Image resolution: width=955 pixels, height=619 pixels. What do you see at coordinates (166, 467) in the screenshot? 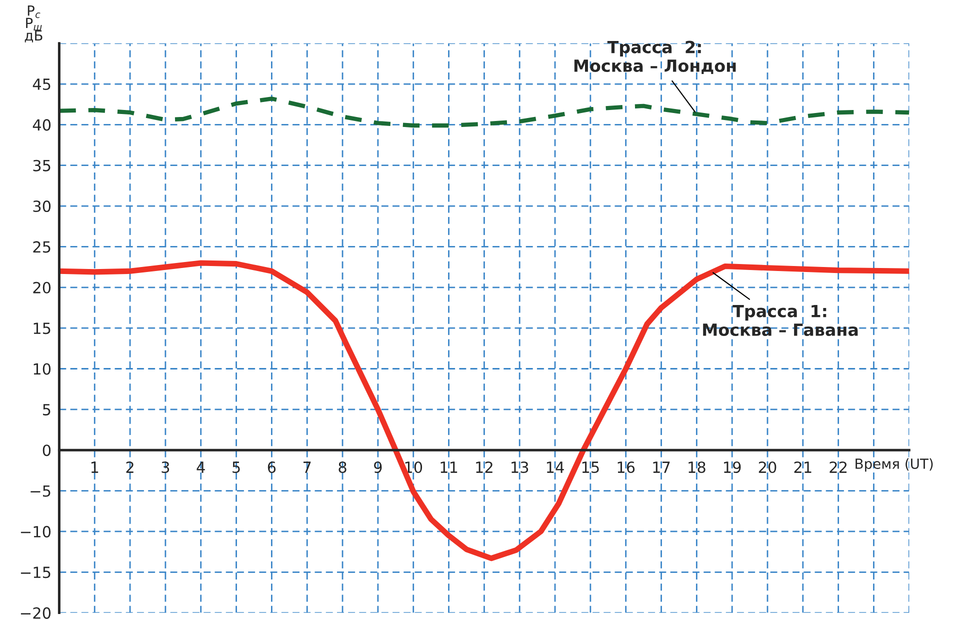
I see `x-tick-label: 3` at bounding box center [166, 467].